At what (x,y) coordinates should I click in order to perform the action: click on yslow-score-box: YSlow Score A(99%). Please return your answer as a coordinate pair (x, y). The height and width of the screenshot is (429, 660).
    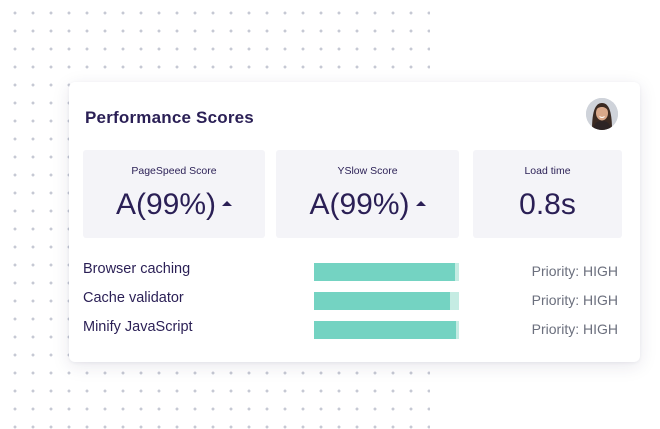
    Looking at the image, I should click on (367, 194).